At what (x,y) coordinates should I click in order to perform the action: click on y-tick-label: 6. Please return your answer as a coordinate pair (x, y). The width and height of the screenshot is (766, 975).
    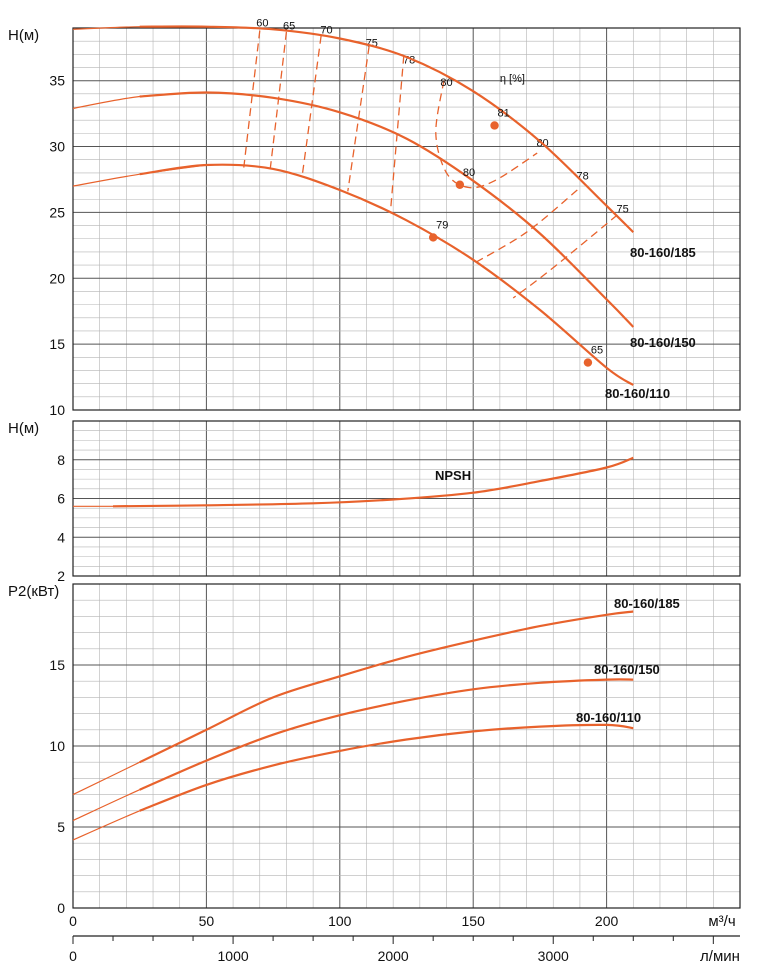
    Looking at the image, I should click on (61, 499).